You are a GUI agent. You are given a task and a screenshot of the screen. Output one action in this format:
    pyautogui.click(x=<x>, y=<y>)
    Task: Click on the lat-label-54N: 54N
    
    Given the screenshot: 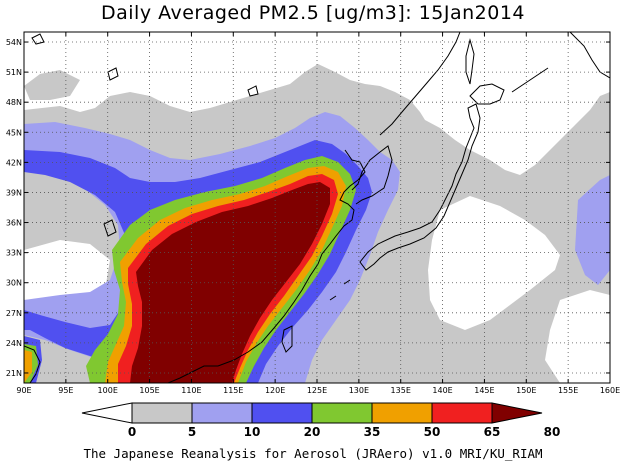 What is the action you would take?
    pyautogui.click(x=14, y=42)
    